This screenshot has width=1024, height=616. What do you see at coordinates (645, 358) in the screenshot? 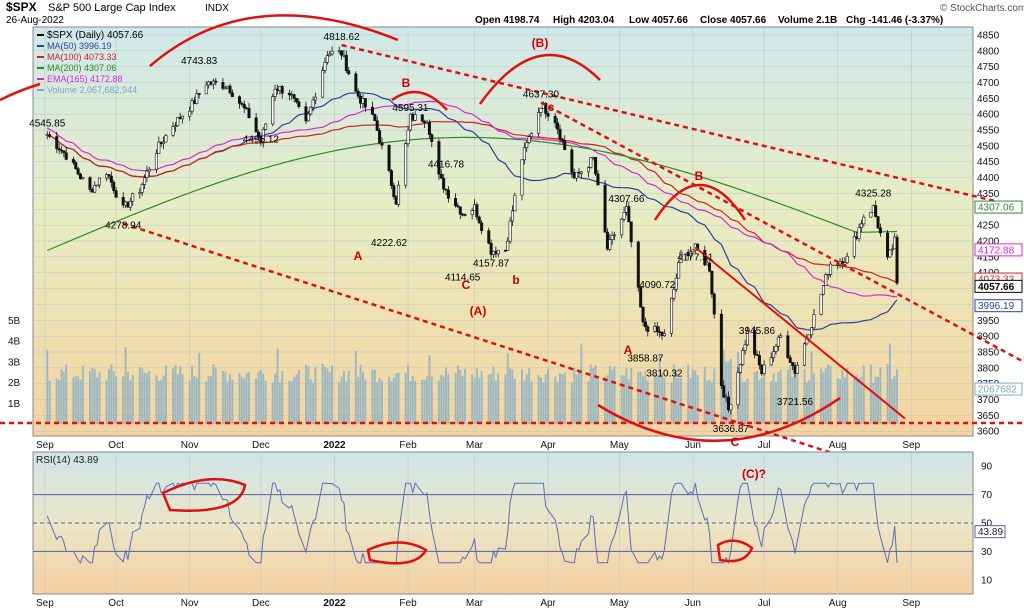
I see `price-annotation: 3858.87` at bounding box center [645, 358].